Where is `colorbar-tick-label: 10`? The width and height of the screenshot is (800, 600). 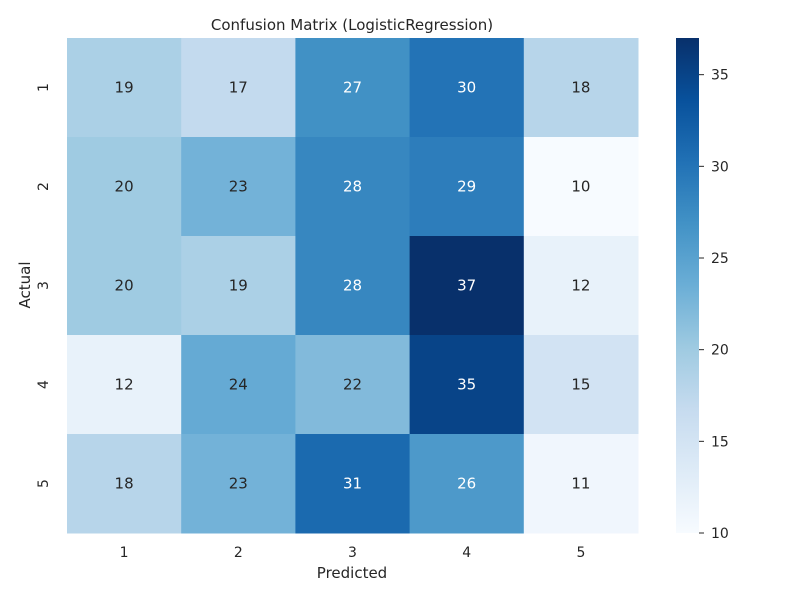 colorbar-tick-label: 10 is located at coordinates (720, 534).